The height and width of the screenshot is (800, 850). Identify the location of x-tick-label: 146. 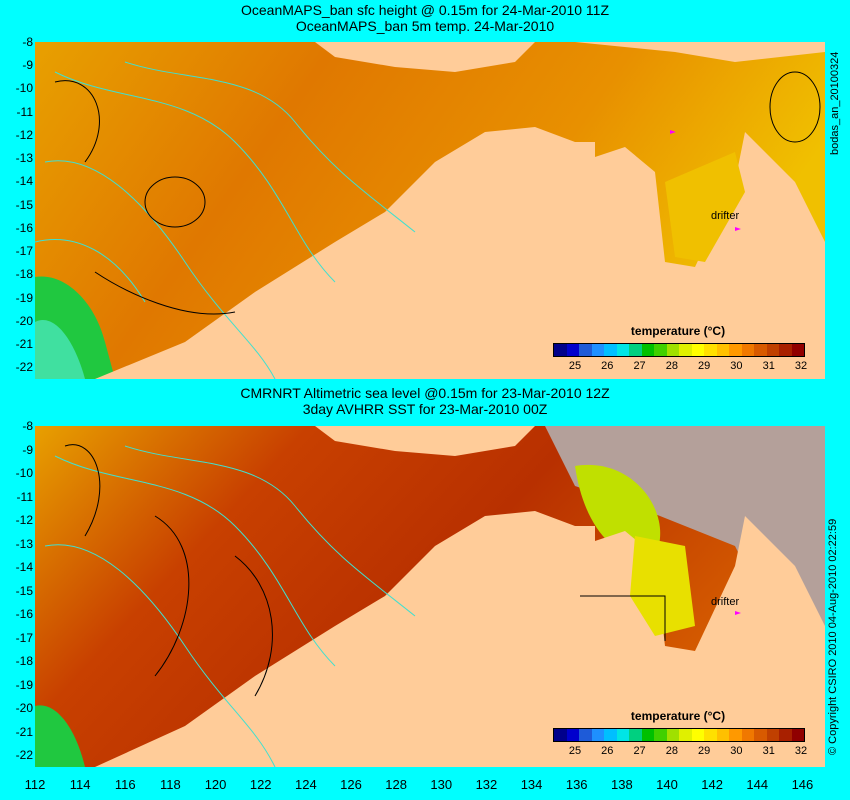
(802, 784).